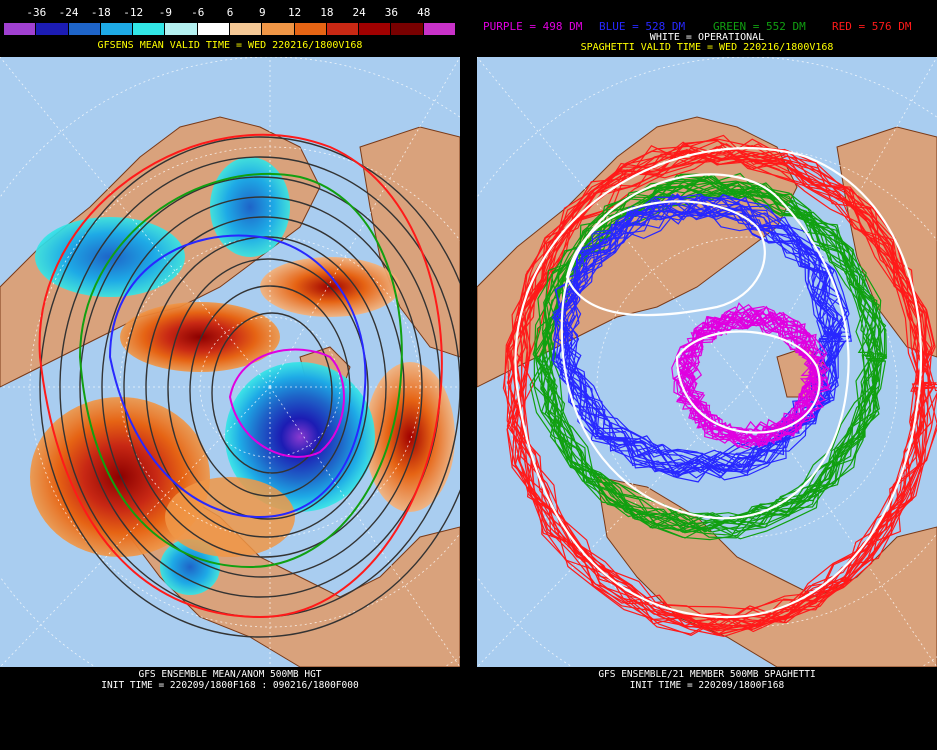 This screenshot has height=750, width=937. Describe the element at coordinates (424, 12) in the screenshot. I see `colorbar-tick-label: 48` at that location.